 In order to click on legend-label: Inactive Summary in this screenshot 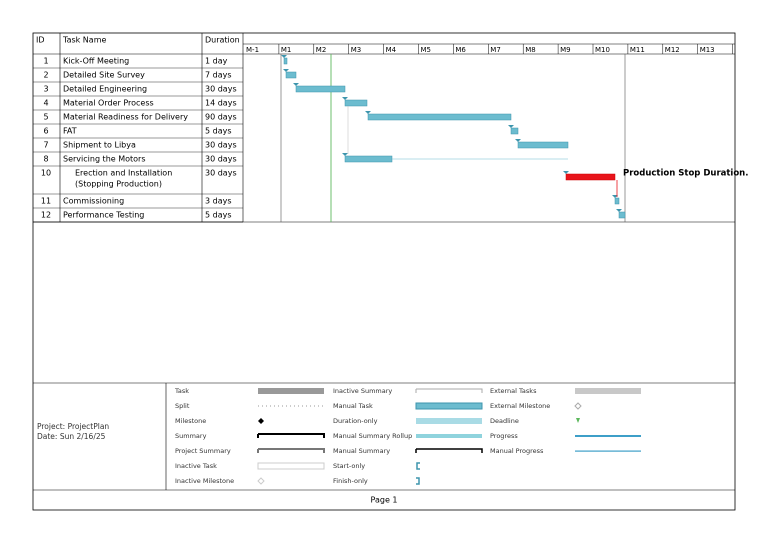, I will do `click(362, 391)`.